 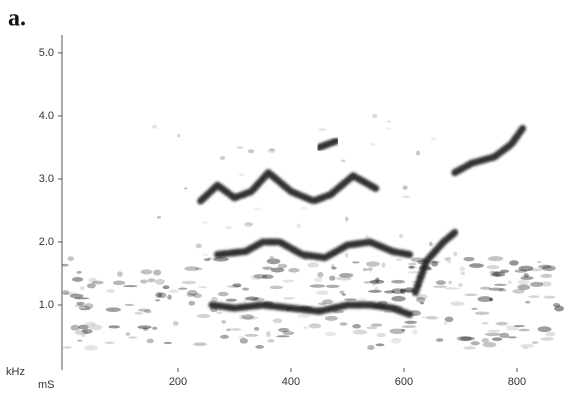 I want to click on formant-trace, so click(x=327, y=144).